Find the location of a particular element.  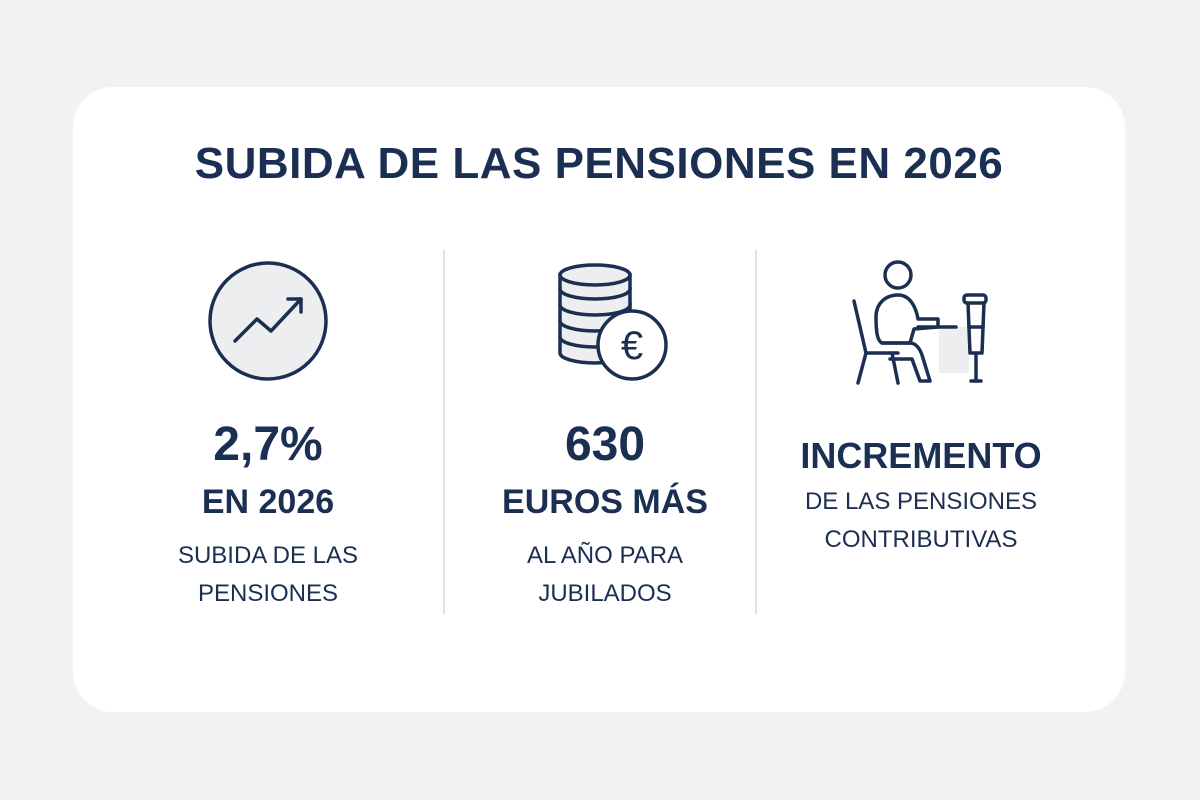

stat-headline: INCREMENTO is located at coordinates (921, 455).